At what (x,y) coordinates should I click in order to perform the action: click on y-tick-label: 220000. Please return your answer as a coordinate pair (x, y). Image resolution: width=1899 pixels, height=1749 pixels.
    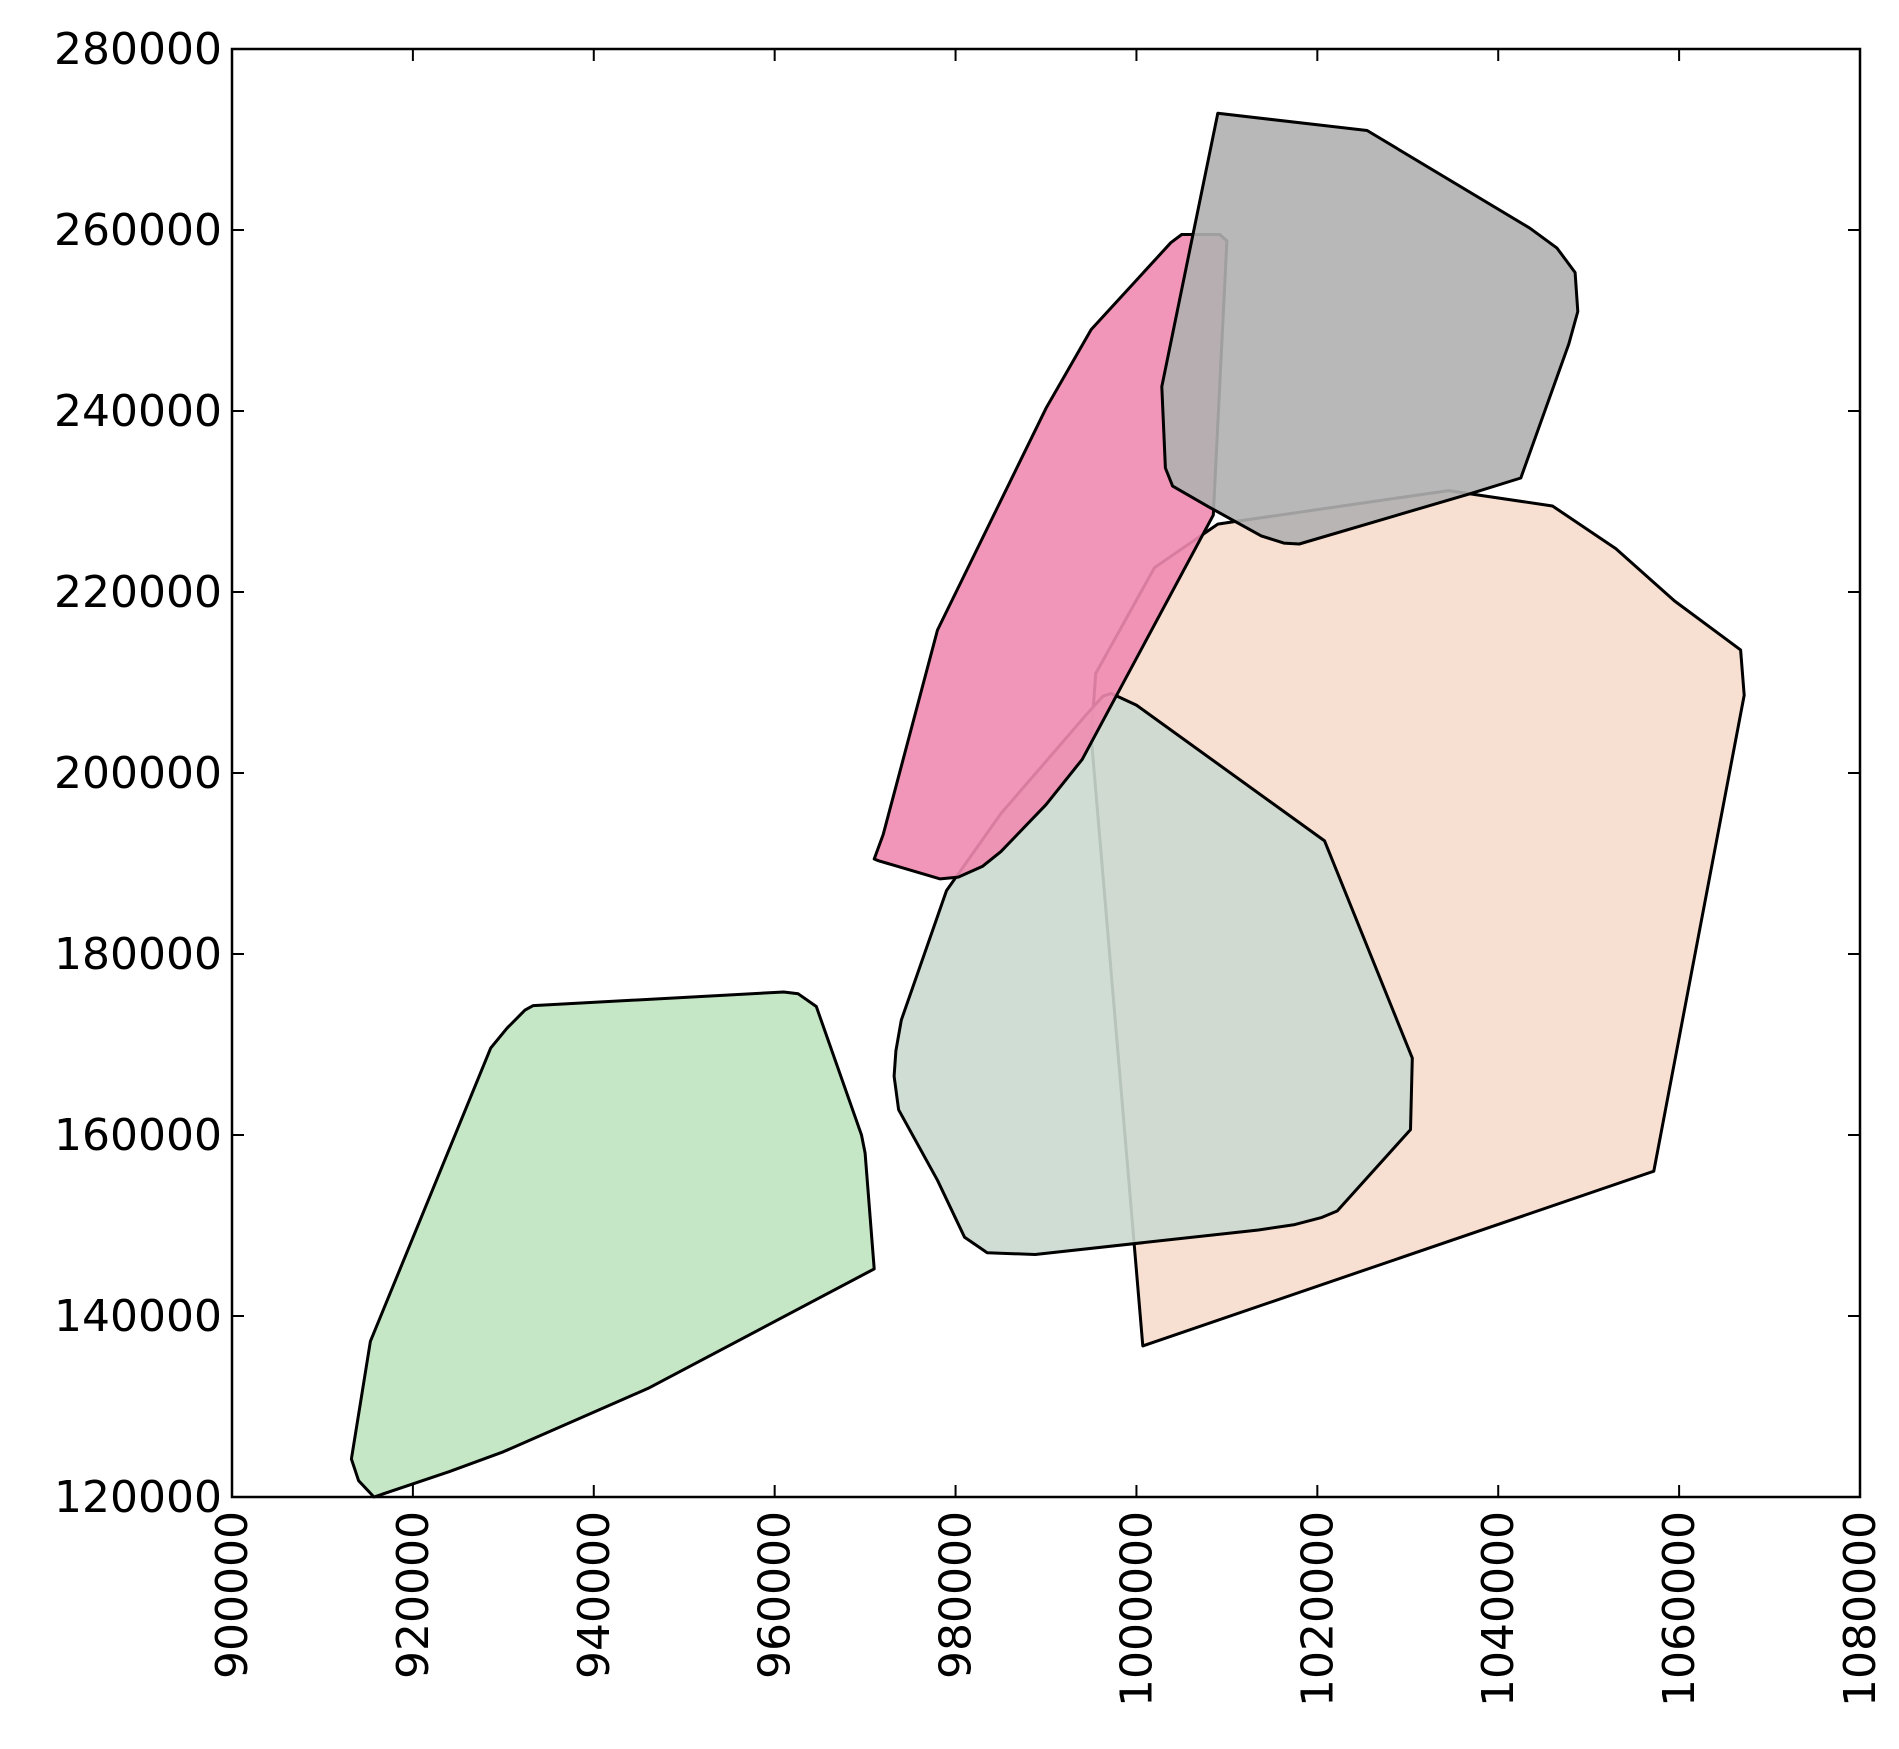
    Looking at the image, I should click on (138, 592).